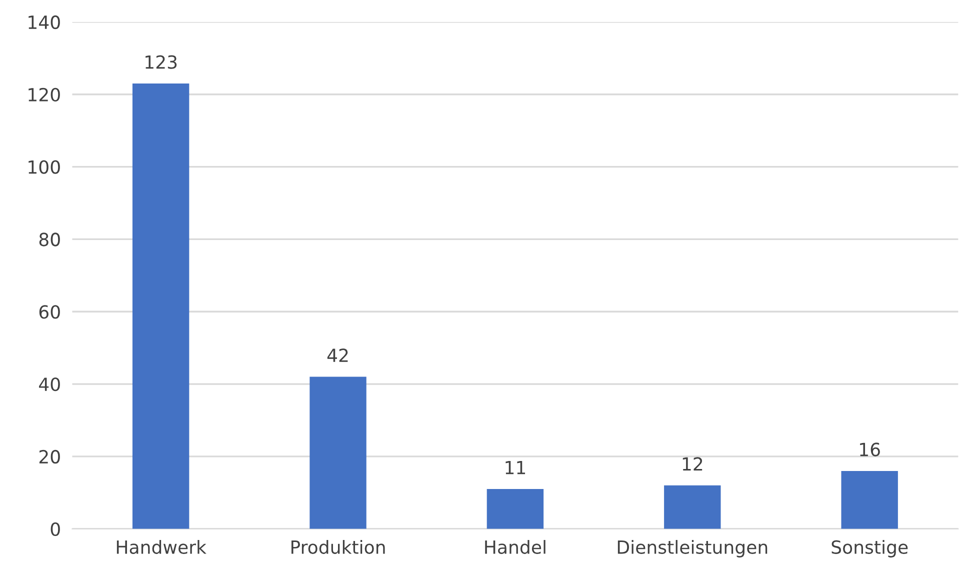 This screenshot has width=963, height=578. What do you see at coordinates (870, 549) in the screenshot?
I see `x-tick-label: Sonstige` at bounding box center [870, 549].